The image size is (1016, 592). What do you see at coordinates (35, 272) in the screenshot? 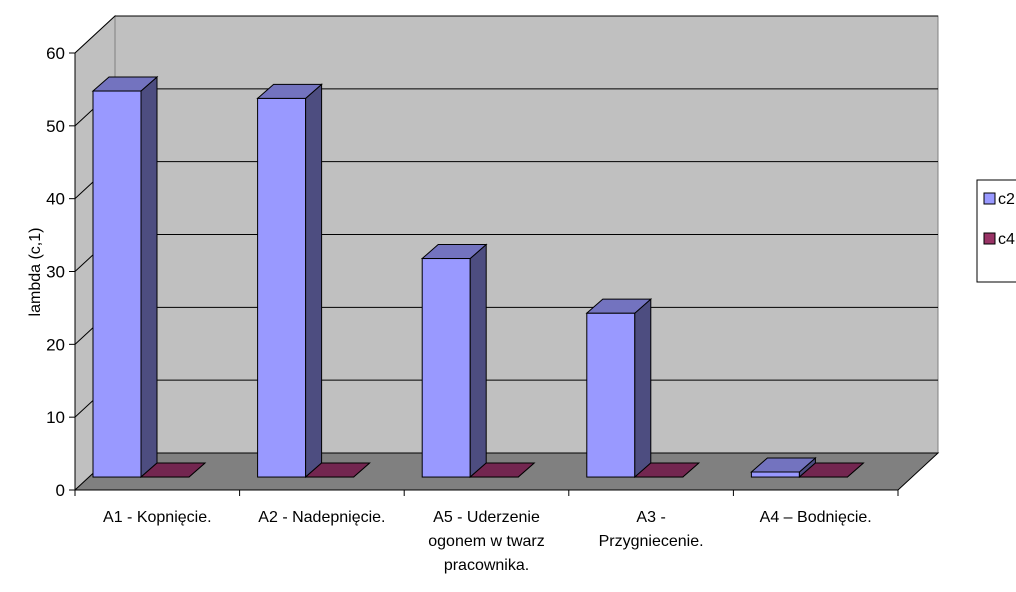
I see `y-axis-label: lambda (c,1)` at bounding box center [35, 272].